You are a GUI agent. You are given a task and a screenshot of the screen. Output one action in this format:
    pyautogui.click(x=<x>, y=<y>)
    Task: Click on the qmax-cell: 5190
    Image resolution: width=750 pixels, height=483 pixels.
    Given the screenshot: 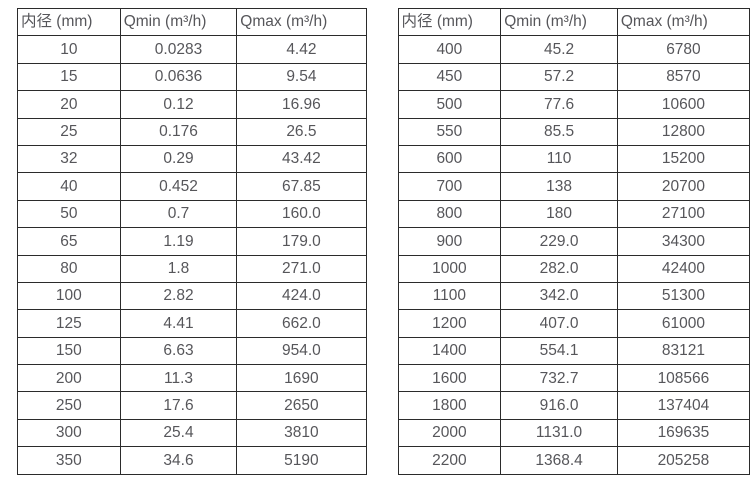 What is the action you would take?
    pyautogui.click(x=301, y=460)
    